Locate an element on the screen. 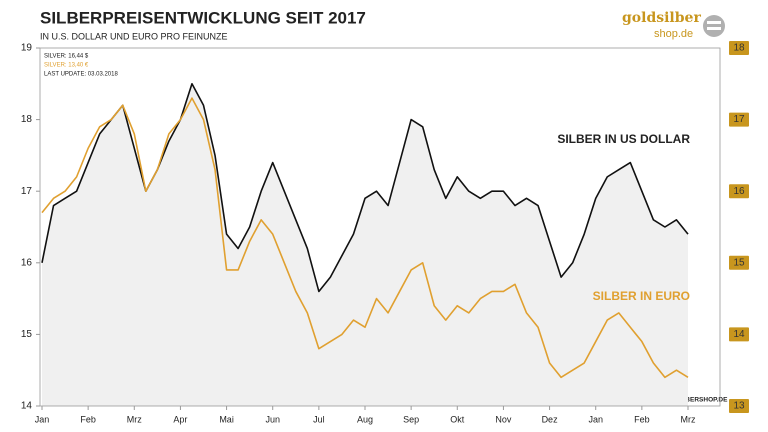 Image resolution: width=768 pixels, height=432 pixels. logo-text: shop.de is located at coordinates (673, 34).